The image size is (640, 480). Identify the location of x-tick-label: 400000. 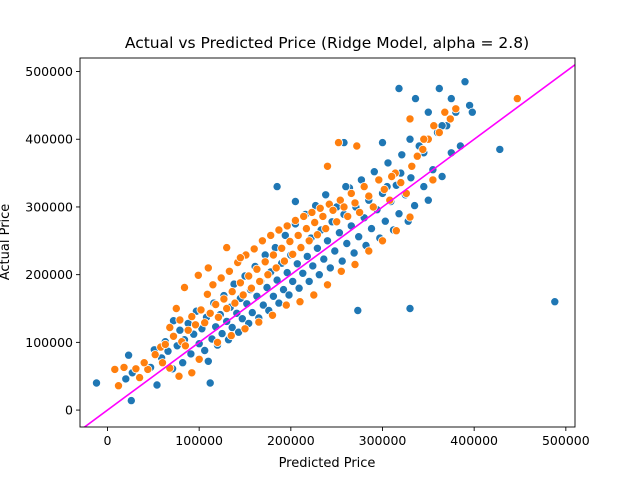
(474, 440).